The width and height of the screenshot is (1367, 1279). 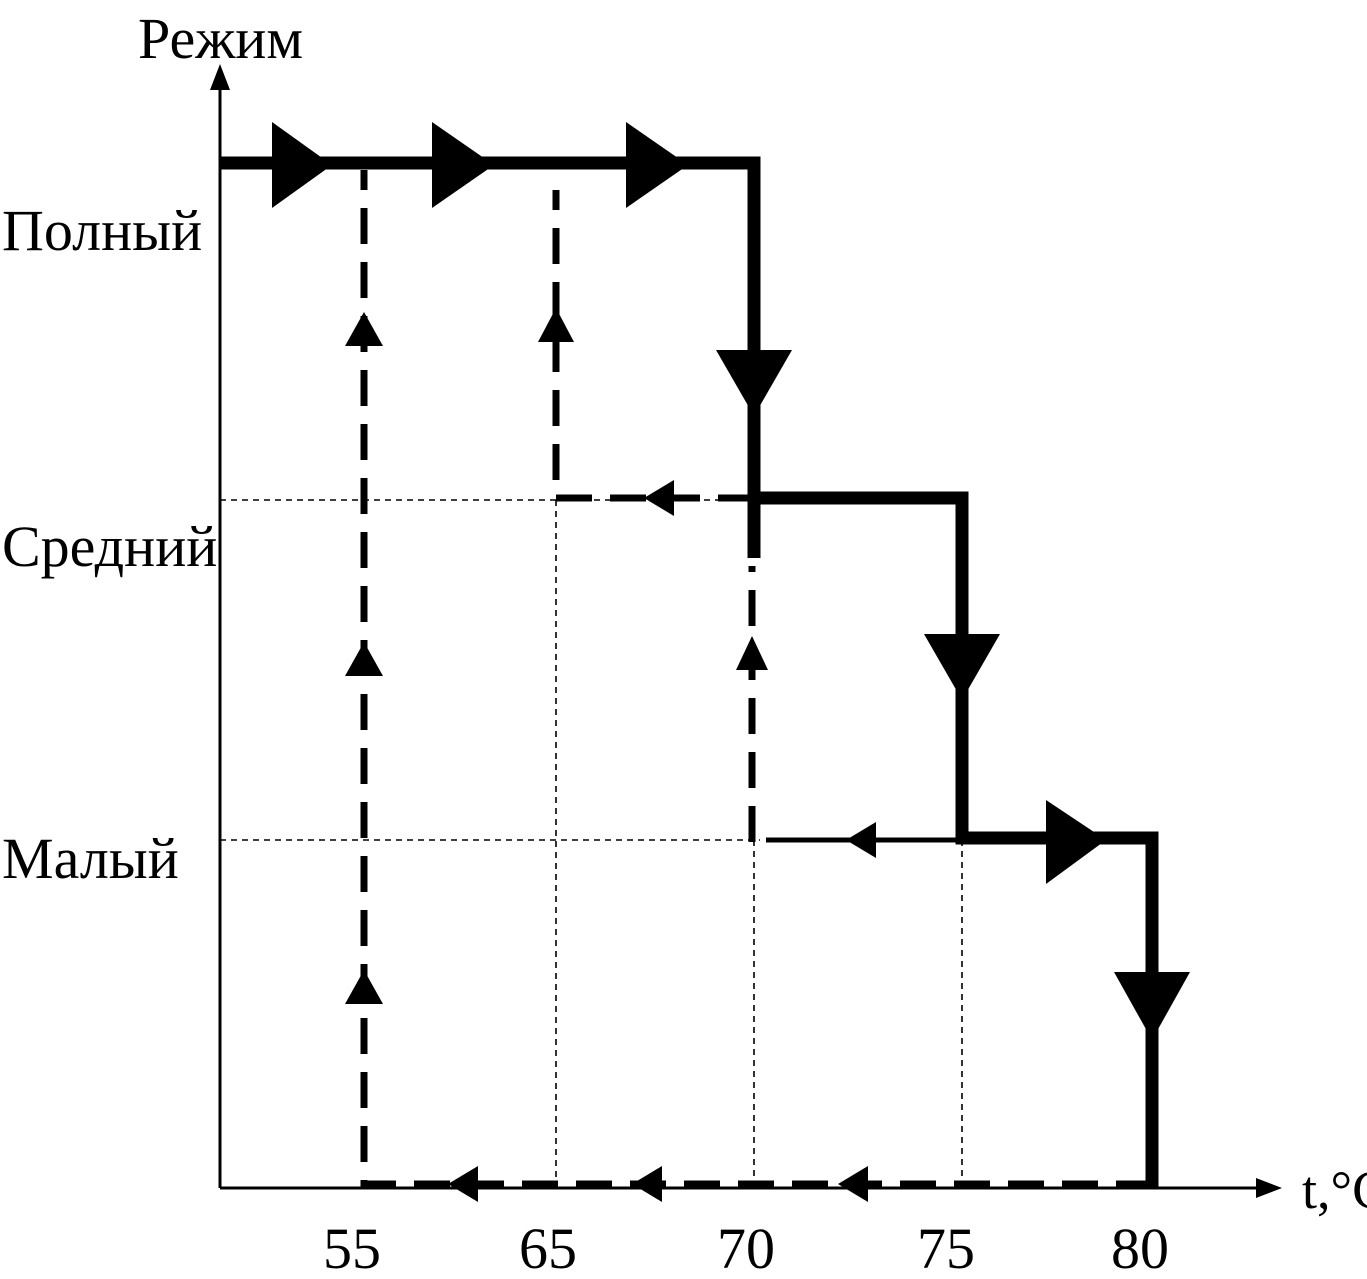 What do you see at coordinates (109, 546) in the screenshot?
I see `mode-label-medium: Средний` at bounding box center [109, 546].